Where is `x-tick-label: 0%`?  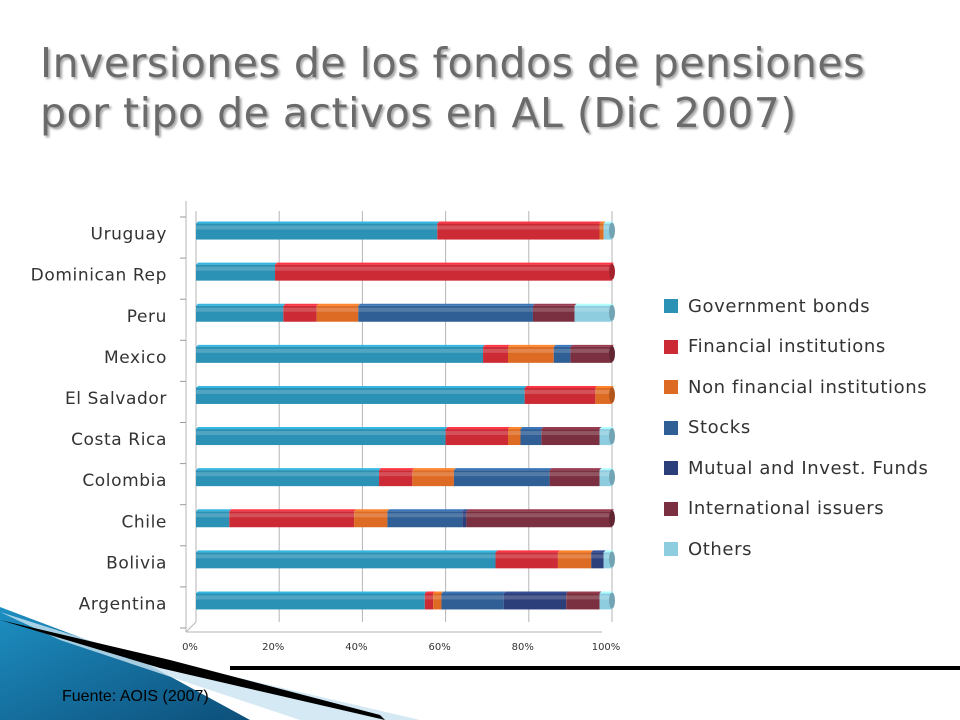
x-tick-label: 0% is located at coordinates (190, 647).